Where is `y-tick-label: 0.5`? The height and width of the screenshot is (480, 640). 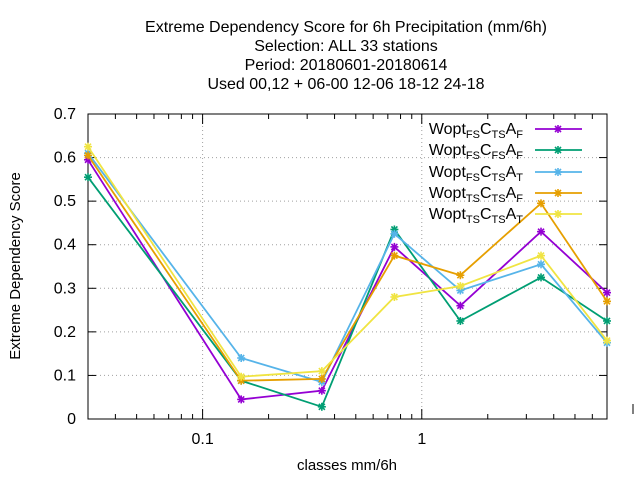 y-tick-label: 0.5 is located at coordinates (65, 201).